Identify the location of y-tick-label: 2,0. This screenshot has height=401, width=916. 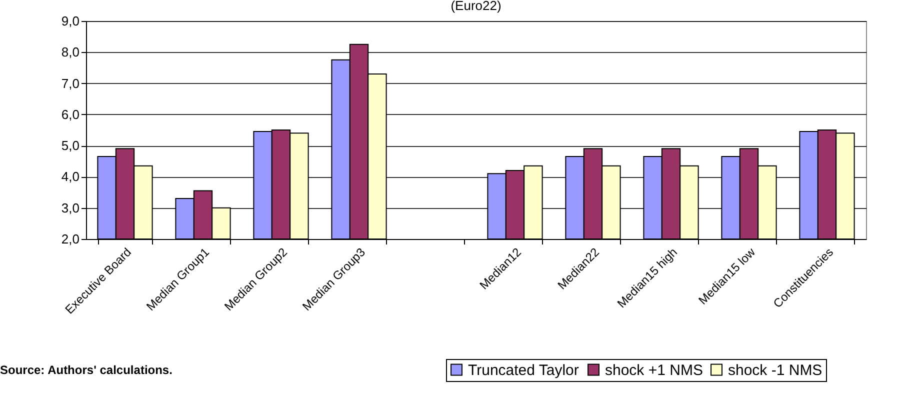
(70, 239).